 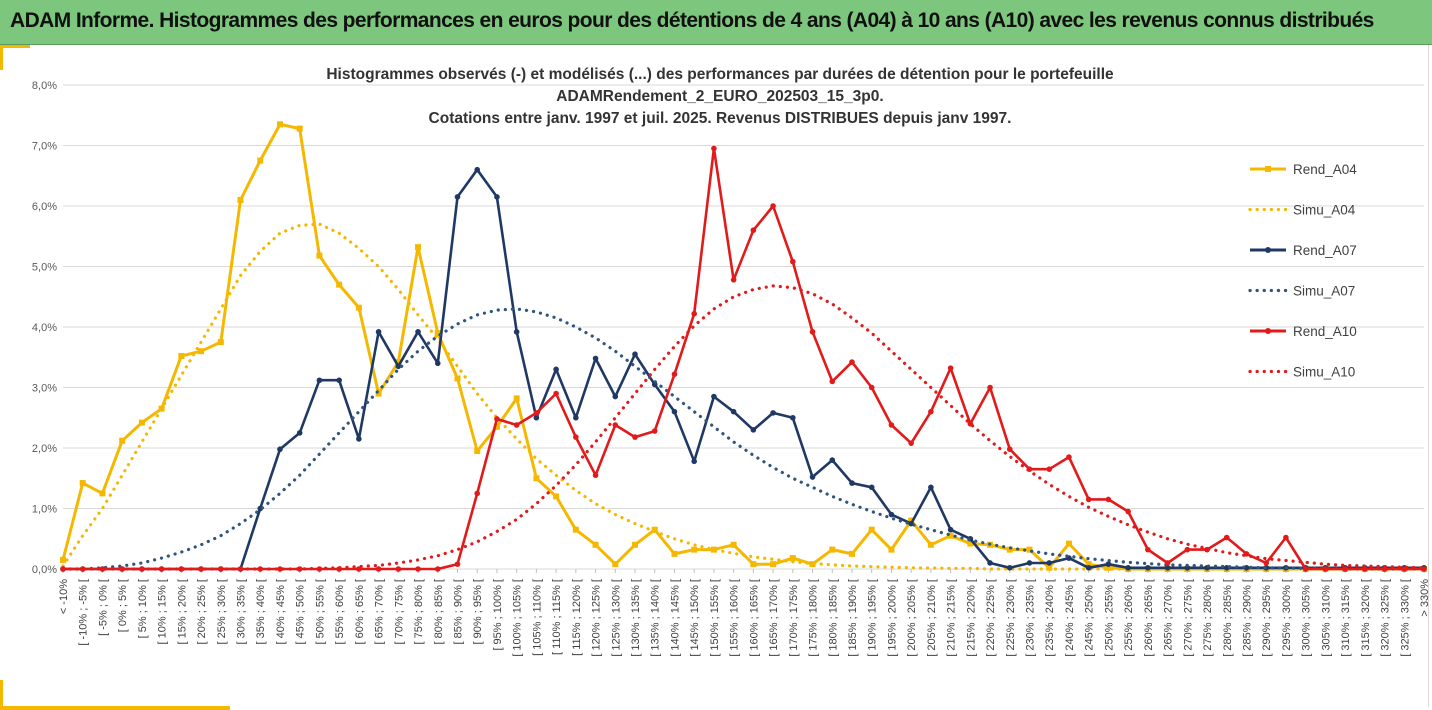 I want to click on x-tick-label: [ 200% ; 205% [, so click(x=912, y=618).